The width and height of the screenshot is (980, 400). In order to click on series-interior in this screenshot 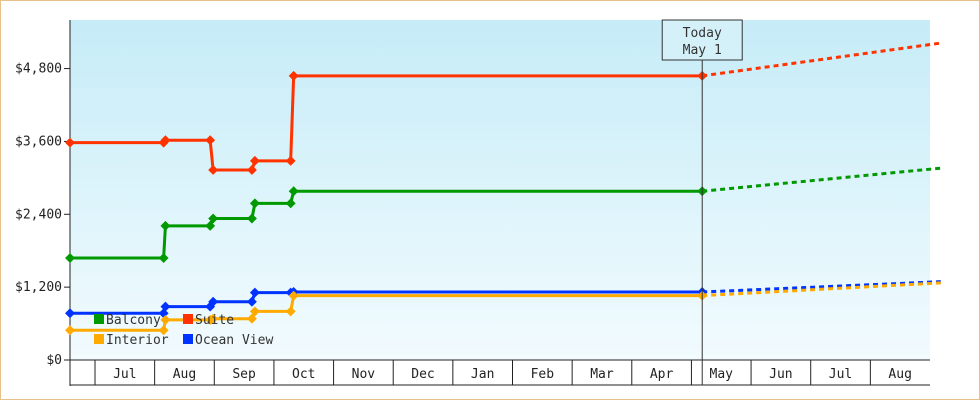, I will do `click(503, 308)`.